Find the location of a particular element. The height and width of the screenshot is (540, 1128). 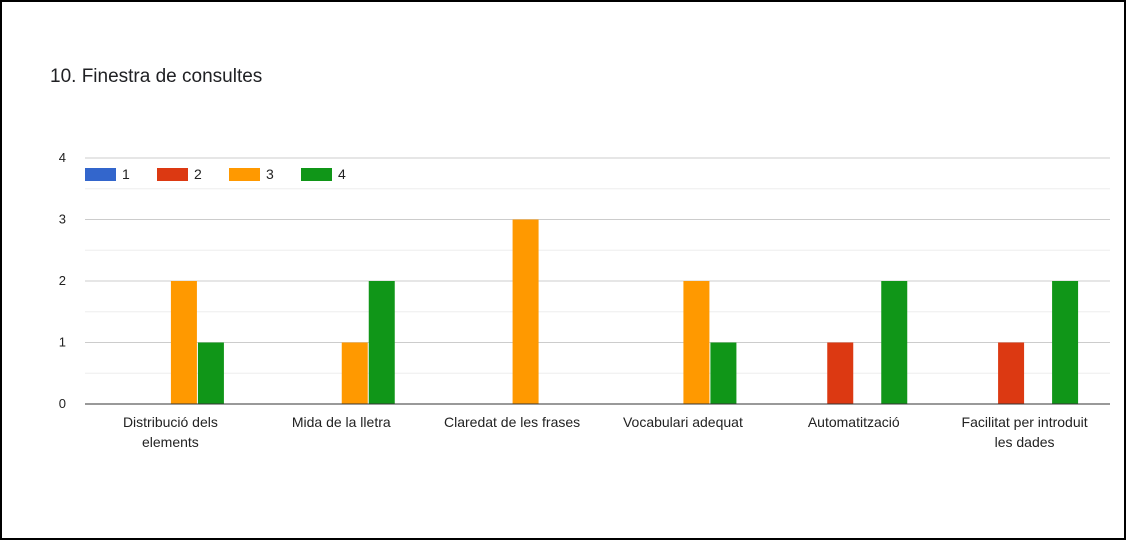

y-tick-label: 0 is located at coordinates (62, 403).